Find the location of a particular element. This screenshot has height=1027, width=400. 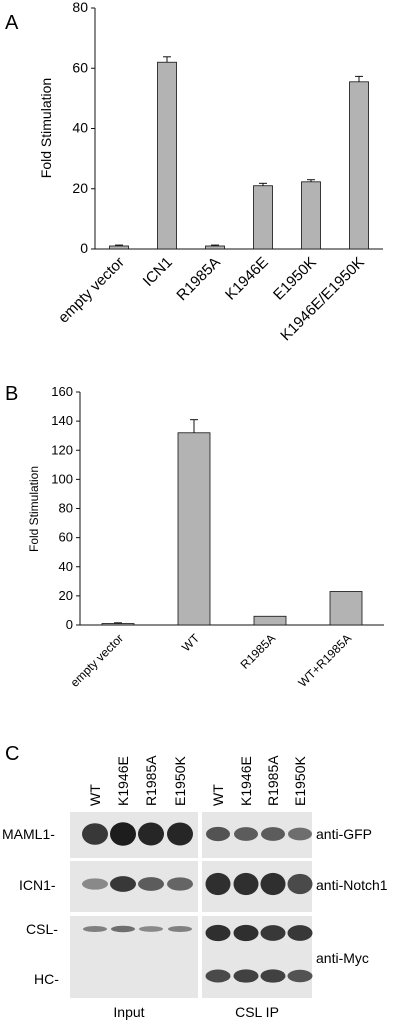

panel-a-label: A is located at coordinates (12, 23).